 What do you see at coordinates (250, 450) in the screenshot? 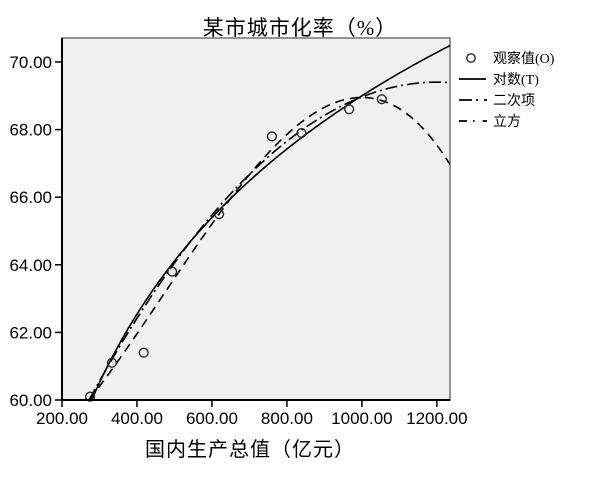
I see `x-axis-title: 国内生产总值（亿元）` at bounding box center [250, 450].